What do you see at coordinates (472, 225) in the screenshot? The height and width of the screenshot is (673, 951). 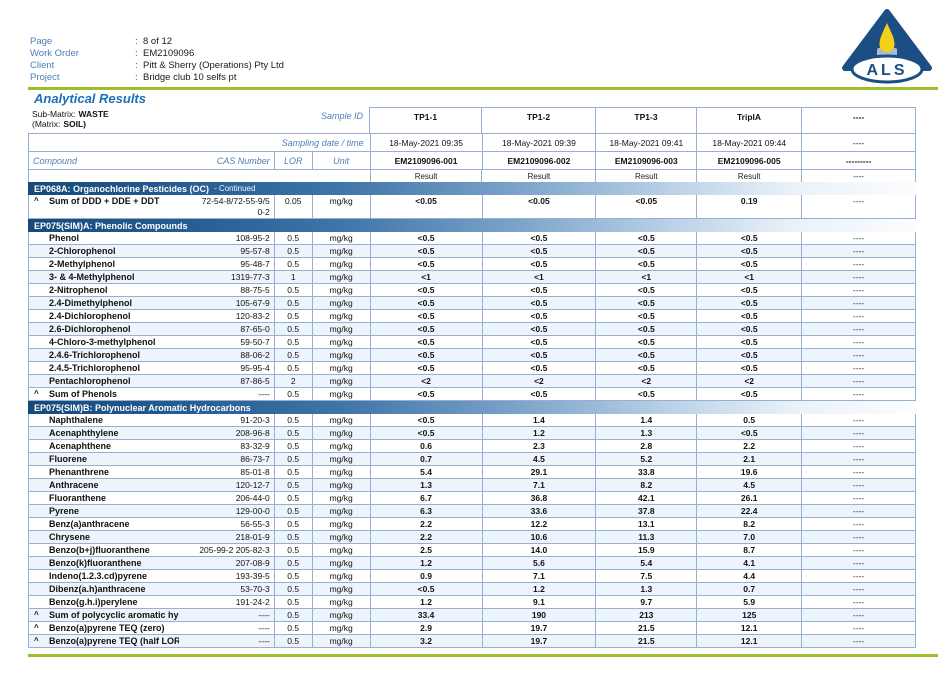 I see `section-header: EP075(SIM)A: Phenolic Compounds` at bounding box center [472, 225].